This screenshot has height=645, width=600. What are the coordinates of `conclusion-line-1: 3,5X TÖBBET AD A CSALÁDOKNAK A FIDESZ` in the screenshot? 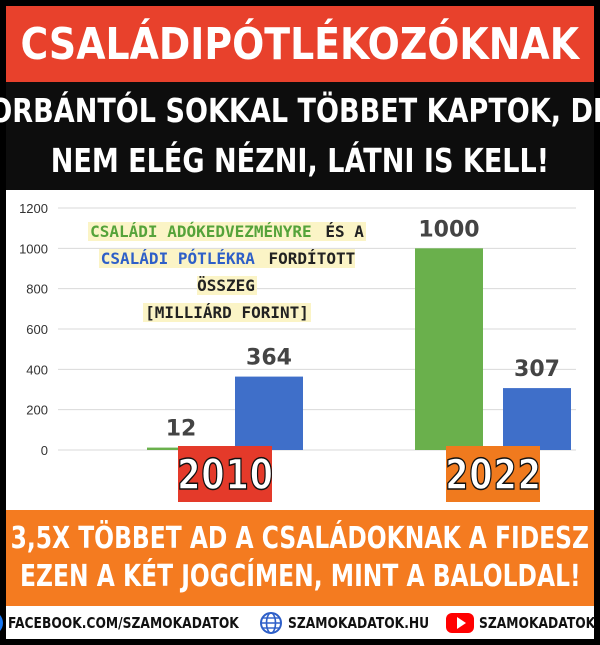 It's located at (300, 538).